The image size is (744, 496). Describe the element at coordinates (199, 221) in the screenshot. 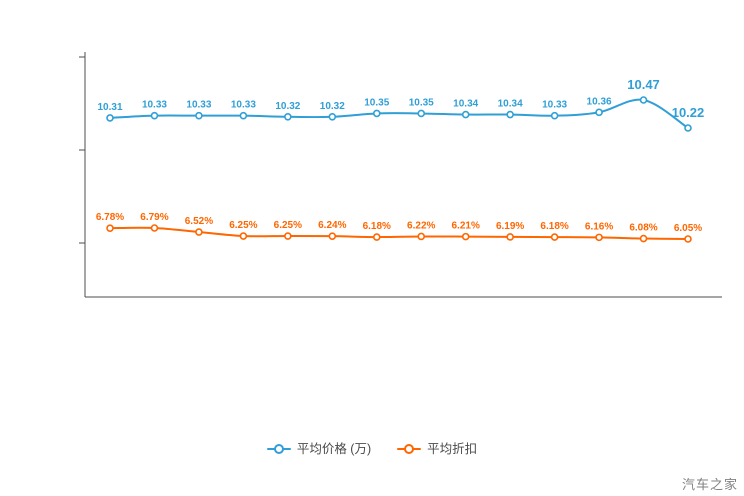

I see `avg-discount-label: 6.52%` at that location.